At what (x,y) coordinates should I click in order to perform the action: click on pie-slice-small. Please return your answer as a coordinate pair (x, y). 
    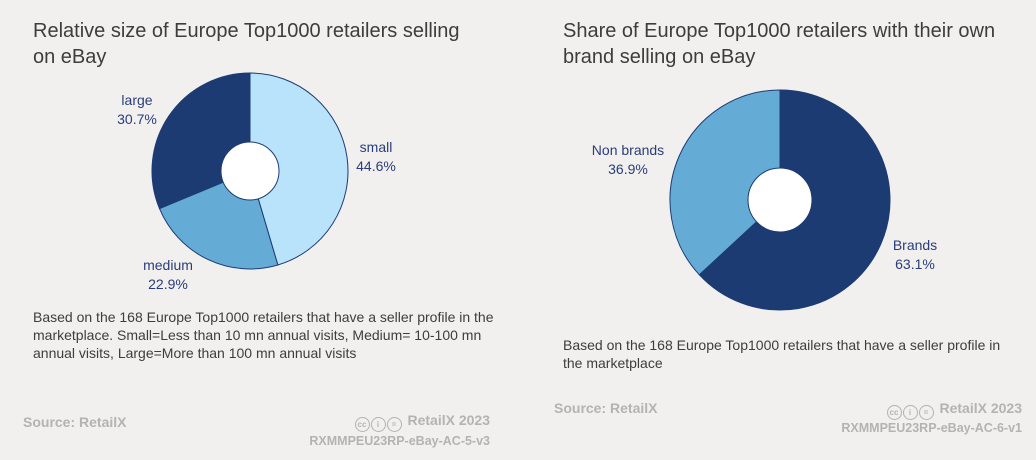
    Looking at the image, I should click on (299, 169).